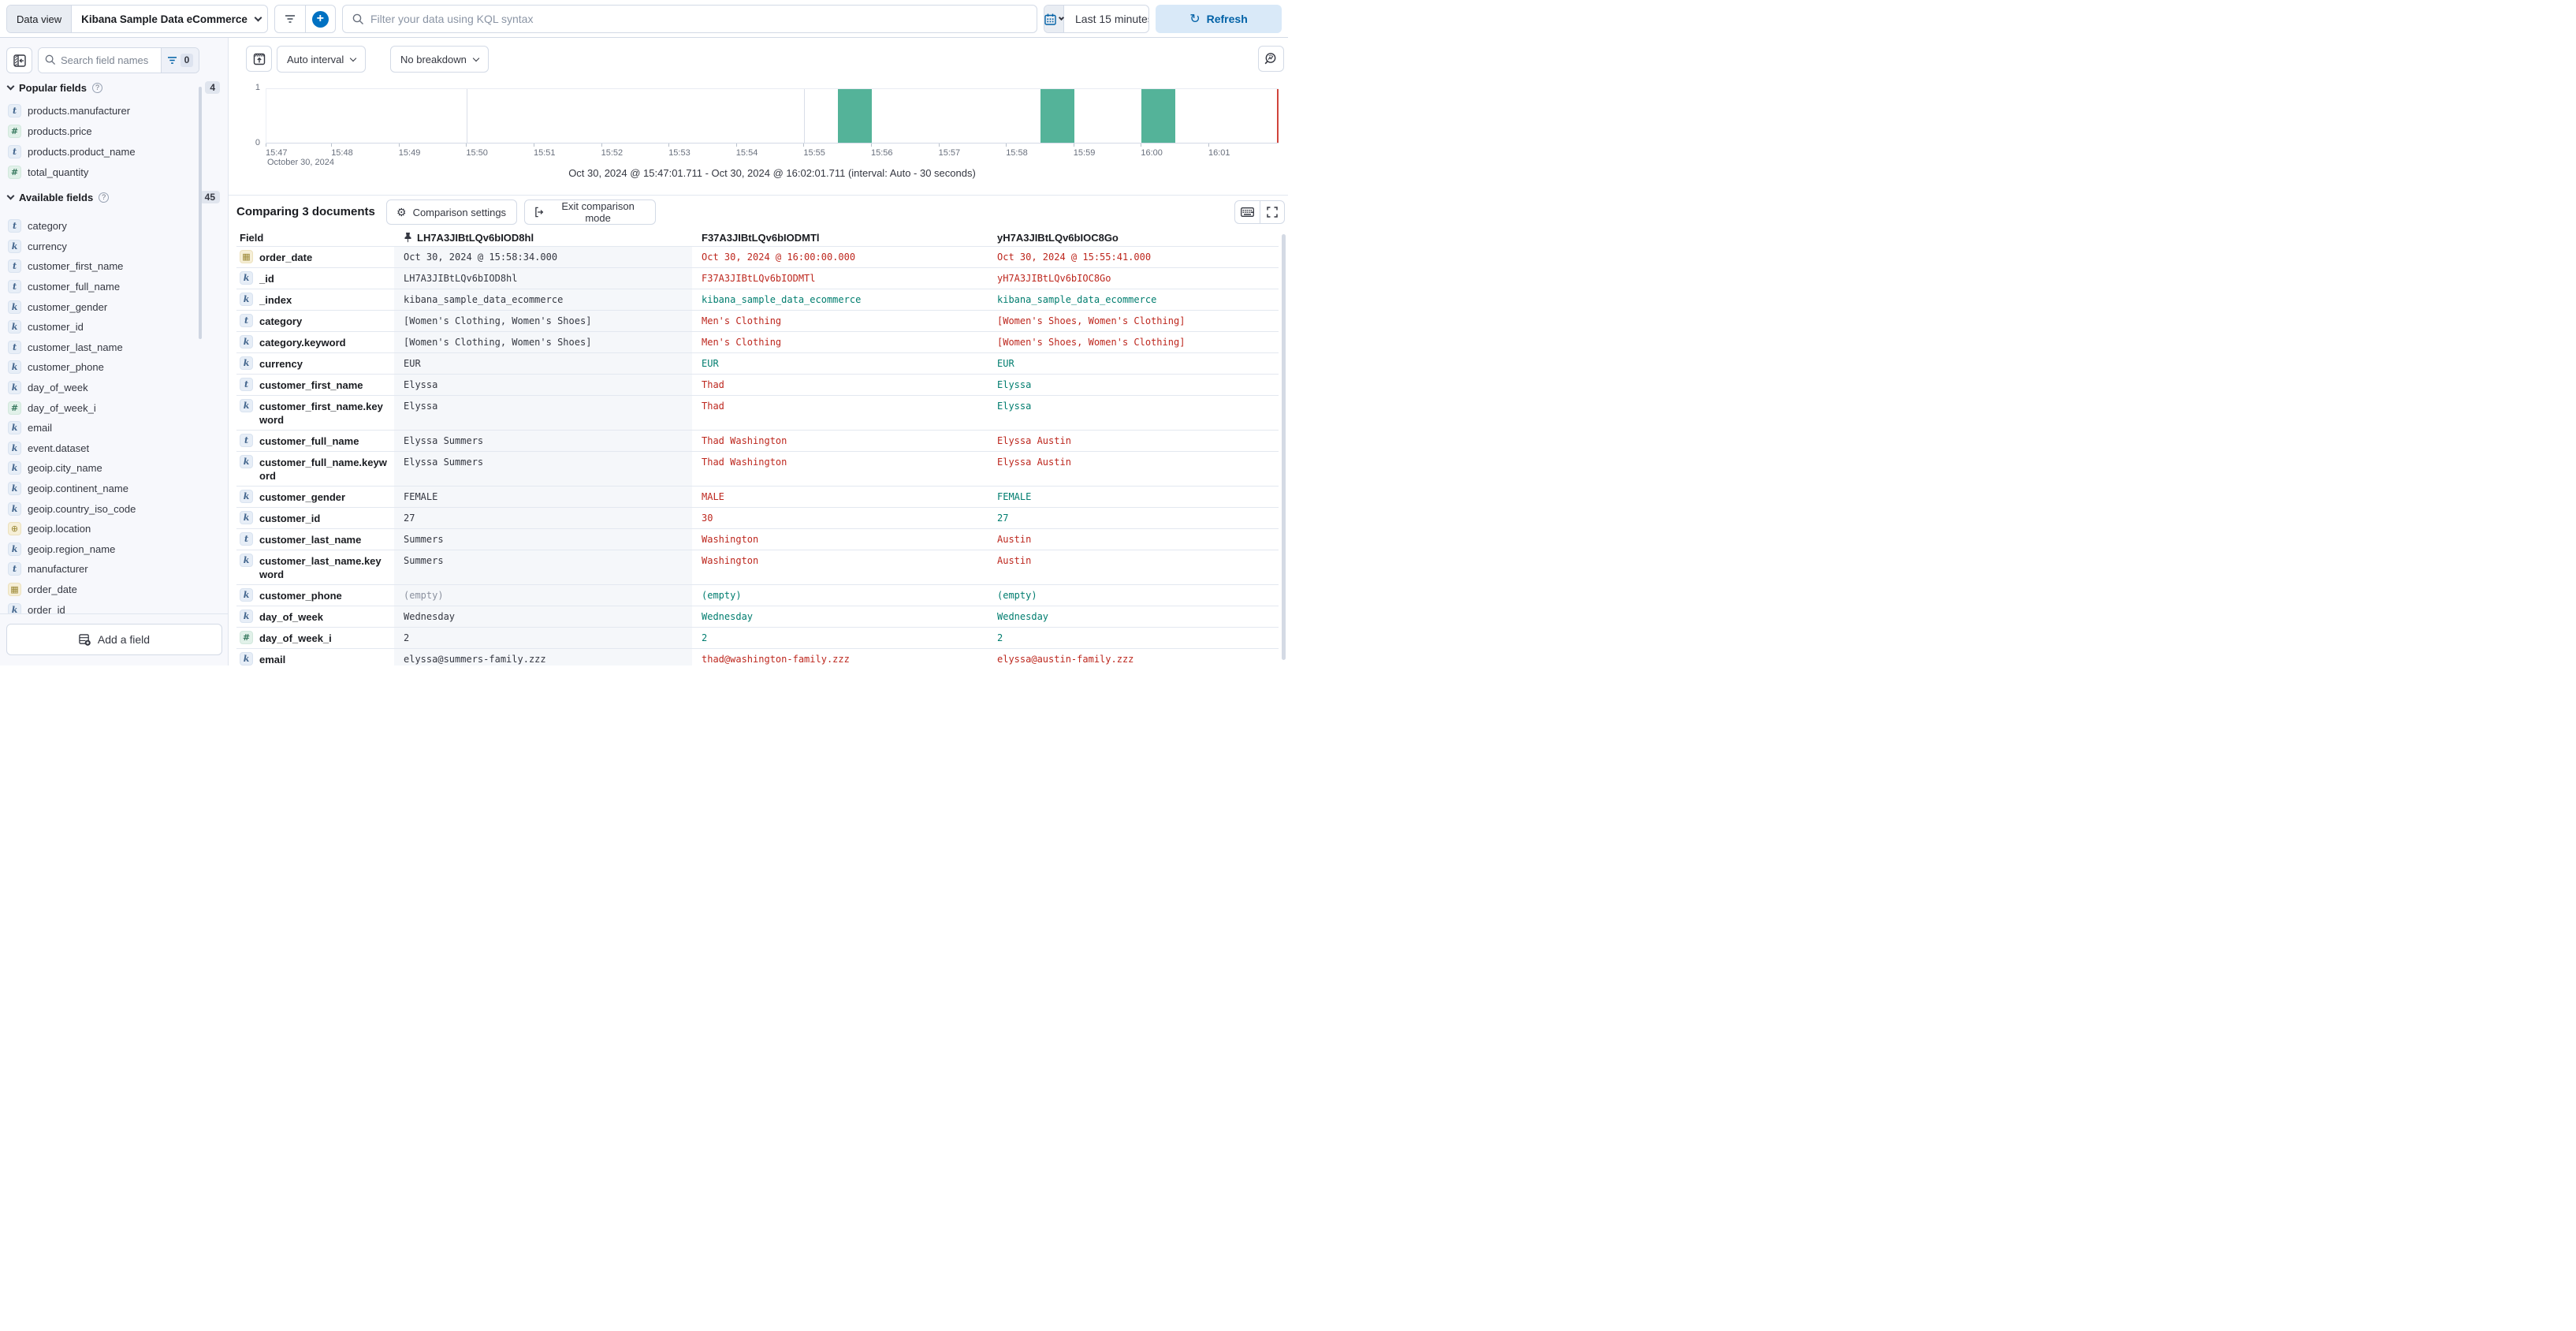 The image size is (2576, 1331). What do you see at coordinates (286, 257) in the screenshot?
I see `field-name: order_date` at bounding box center [286, 257].